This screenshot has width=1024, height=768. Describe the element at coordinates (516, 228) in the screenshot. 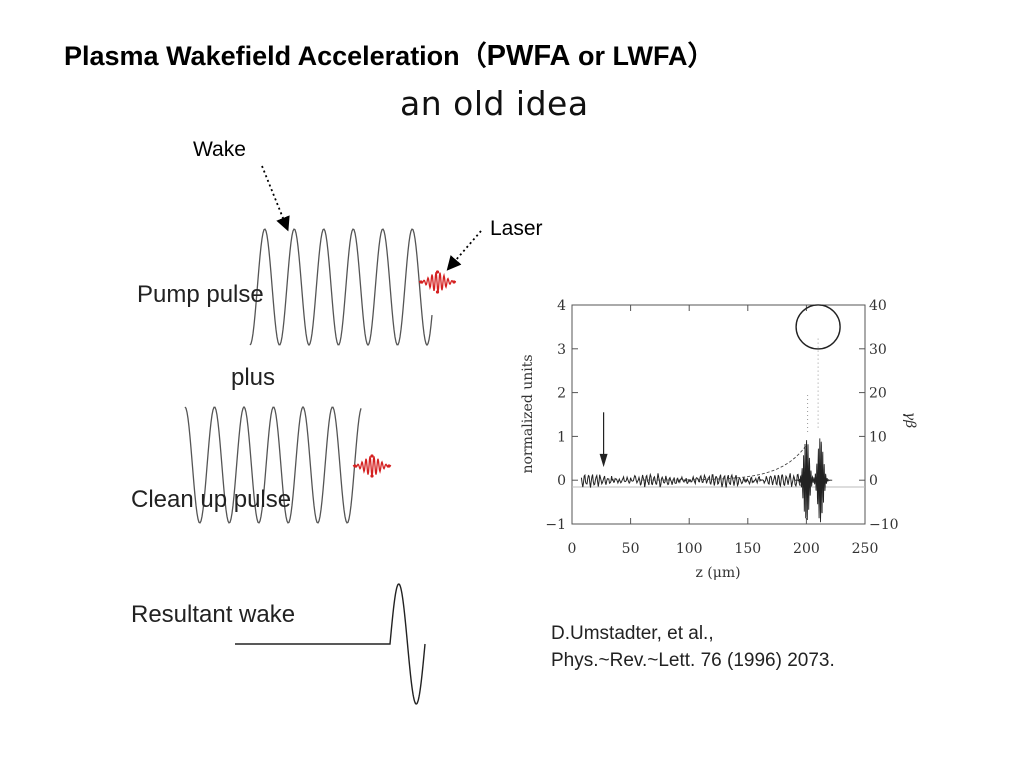

I see `laser-label: Laser` at that location.